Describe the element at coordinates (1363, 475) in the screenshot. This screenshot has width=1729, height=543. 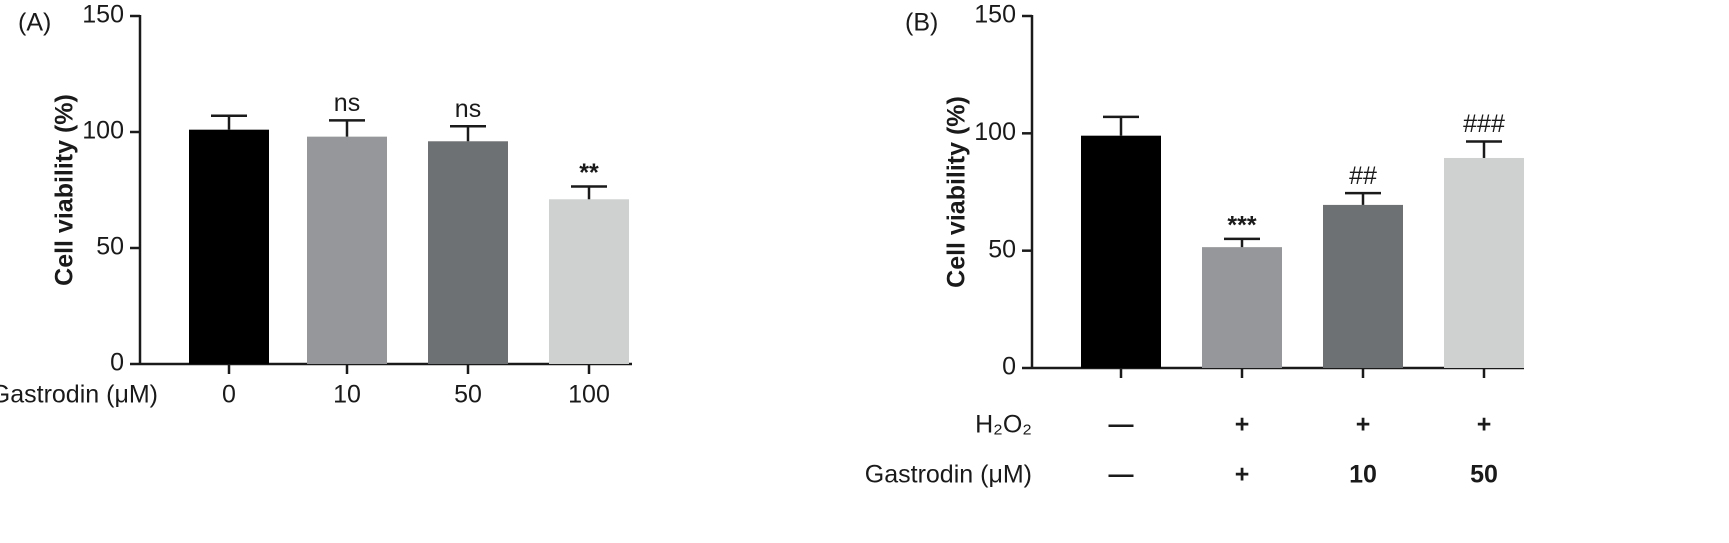
I see `row-cell: 10` at that location.